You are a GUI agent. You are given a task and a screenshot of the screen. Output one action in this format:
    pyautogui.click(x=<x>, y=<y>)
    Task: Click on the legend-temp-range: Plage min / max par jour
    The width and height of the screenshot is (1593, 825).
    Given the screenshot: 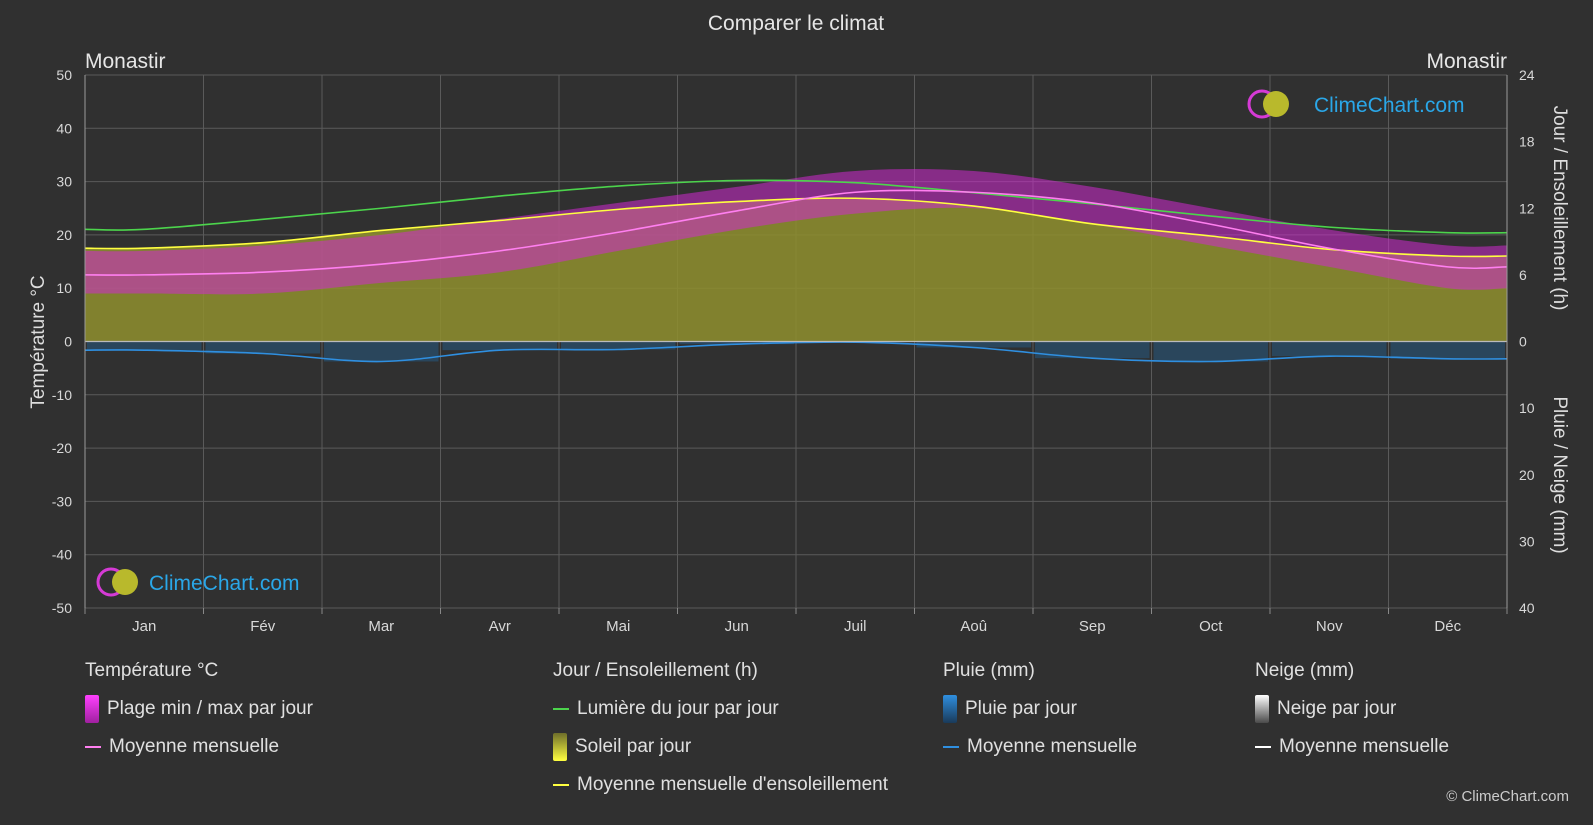 What is the action you would take?
    pyautogui.click(x=199, y=709)
    